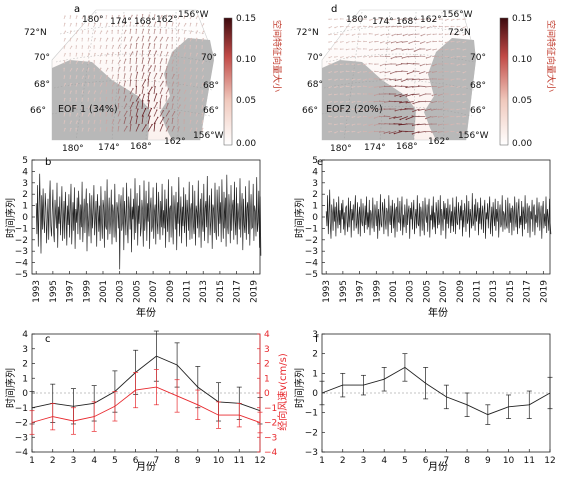 The width and height of the screenshot is (562, 479). What do you see at coordinates (438, 214) in the screenshot?
I see `chart-e-series-line` at bounding box center [438, 214].